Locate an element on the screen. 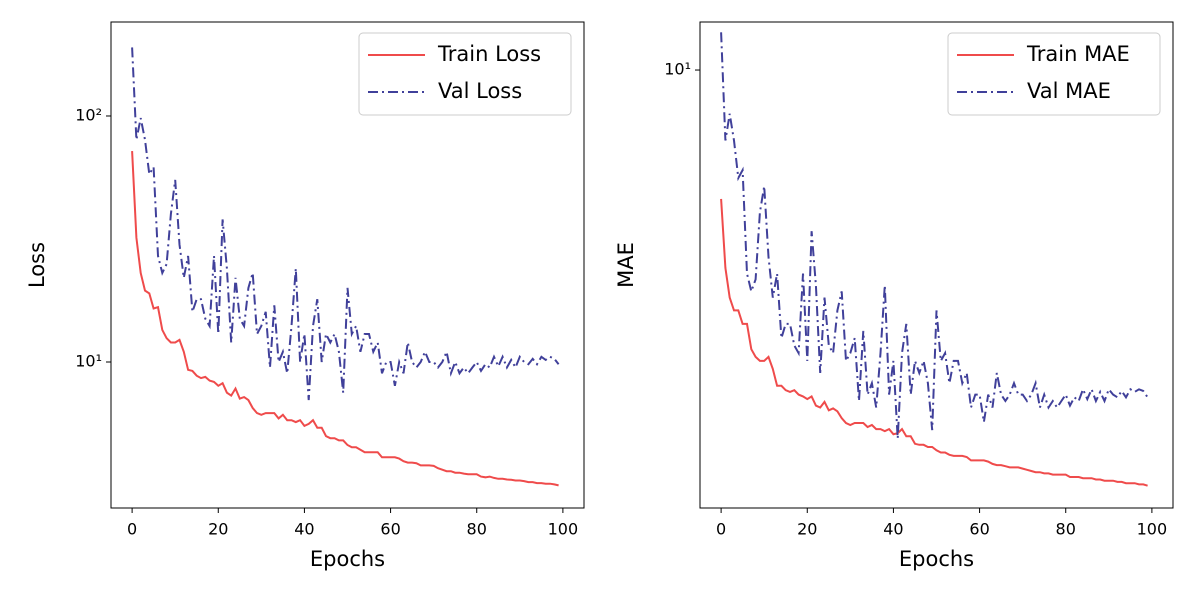 The height and width of the screenshot is (600, 1200). y-axis-label: MAE is located at coordinates (626, 265).